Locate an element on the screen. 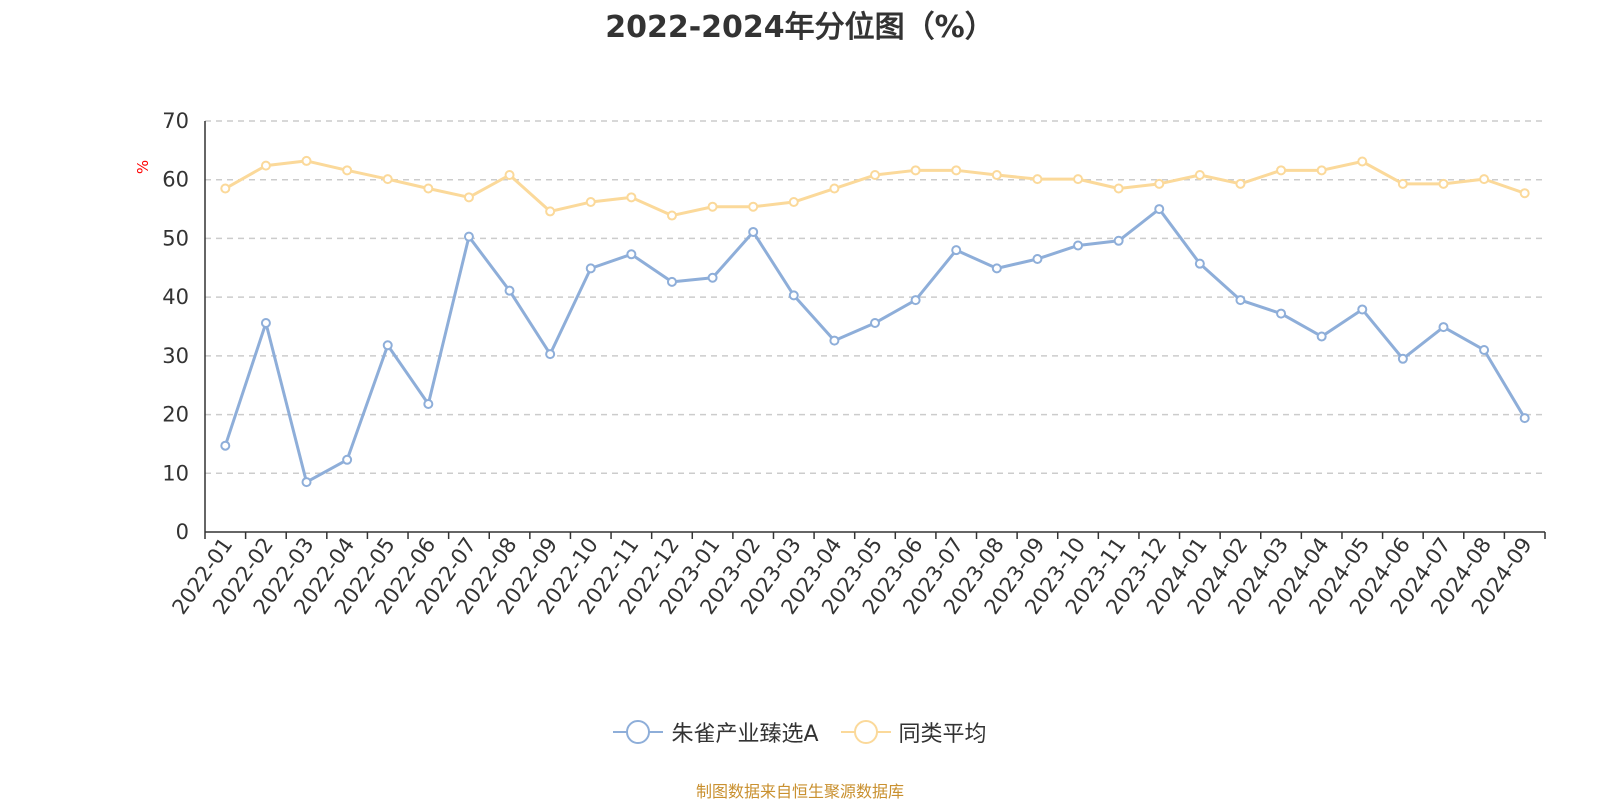  y-tick-label: 20 is located at coordinates (175, 415).